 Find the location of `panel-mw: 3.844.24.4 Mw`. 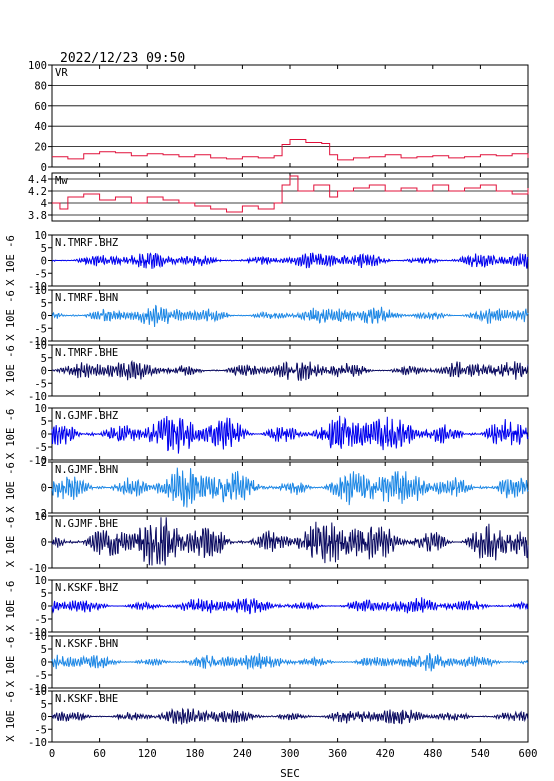

panel-mw: 3.844.24.4 Mw is located at coordinates (278, 197).